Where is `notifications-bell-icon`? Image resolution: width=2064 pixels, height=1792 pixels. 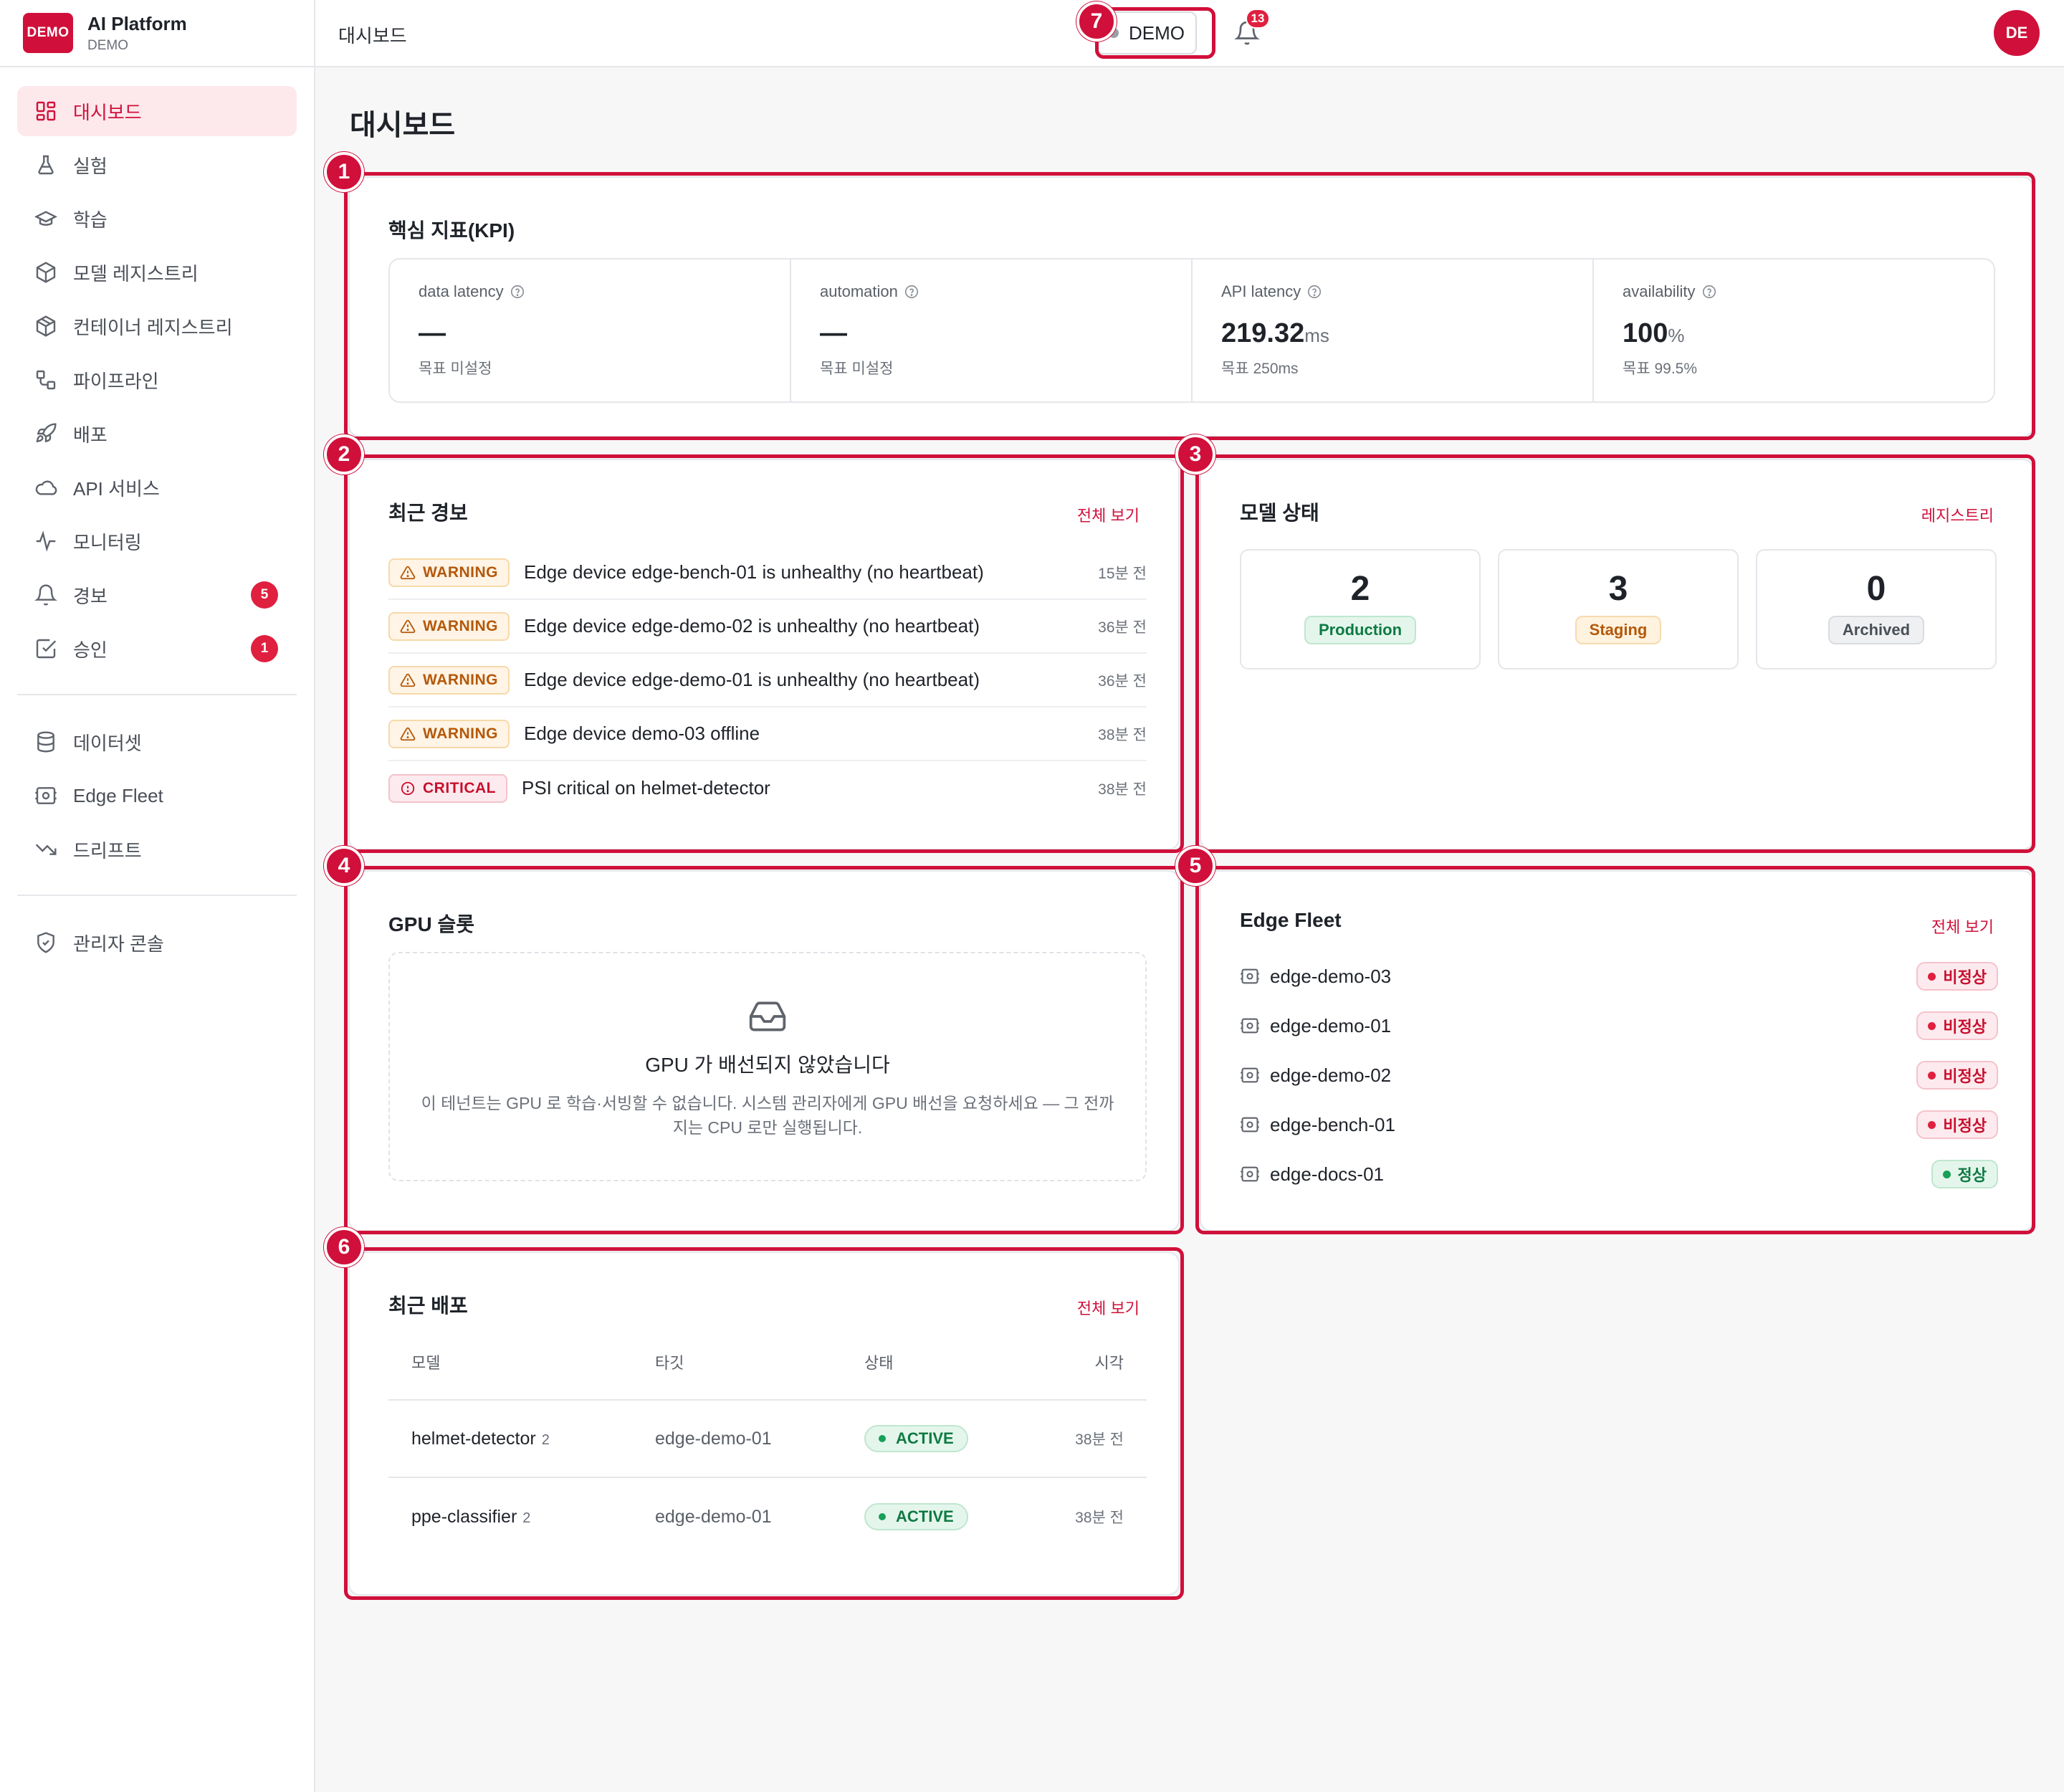 notifications-bell-icon is located at coordinates (1247, 33).